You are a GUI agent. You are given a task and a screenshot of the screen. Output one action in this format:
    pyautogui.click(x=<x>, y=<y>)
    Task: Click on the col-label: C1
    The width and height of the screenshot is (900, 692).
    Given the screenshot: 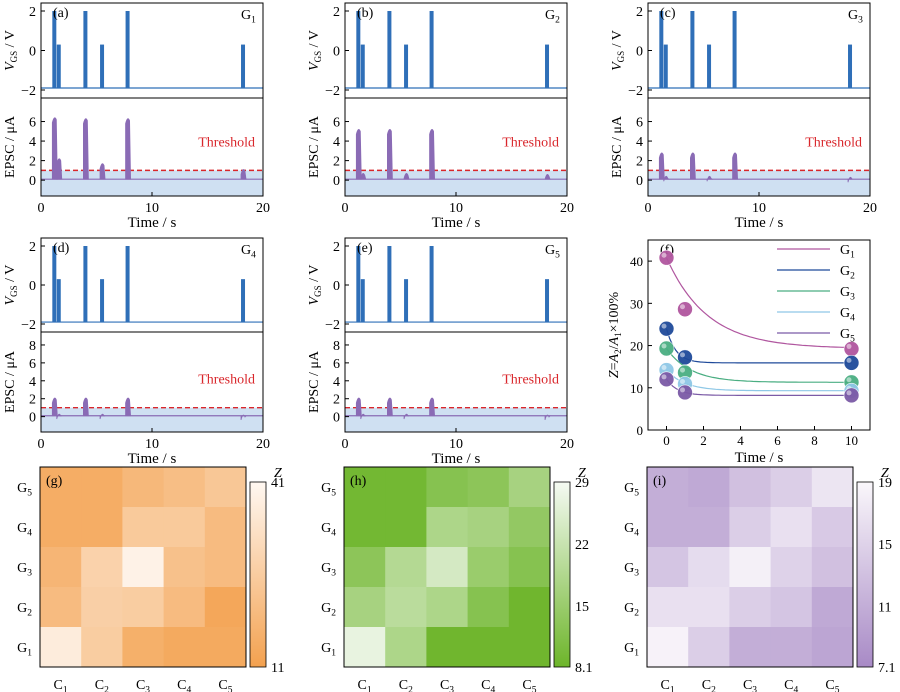 What is the action you would take?
    pyautogui.click(x=61, y=685)
    